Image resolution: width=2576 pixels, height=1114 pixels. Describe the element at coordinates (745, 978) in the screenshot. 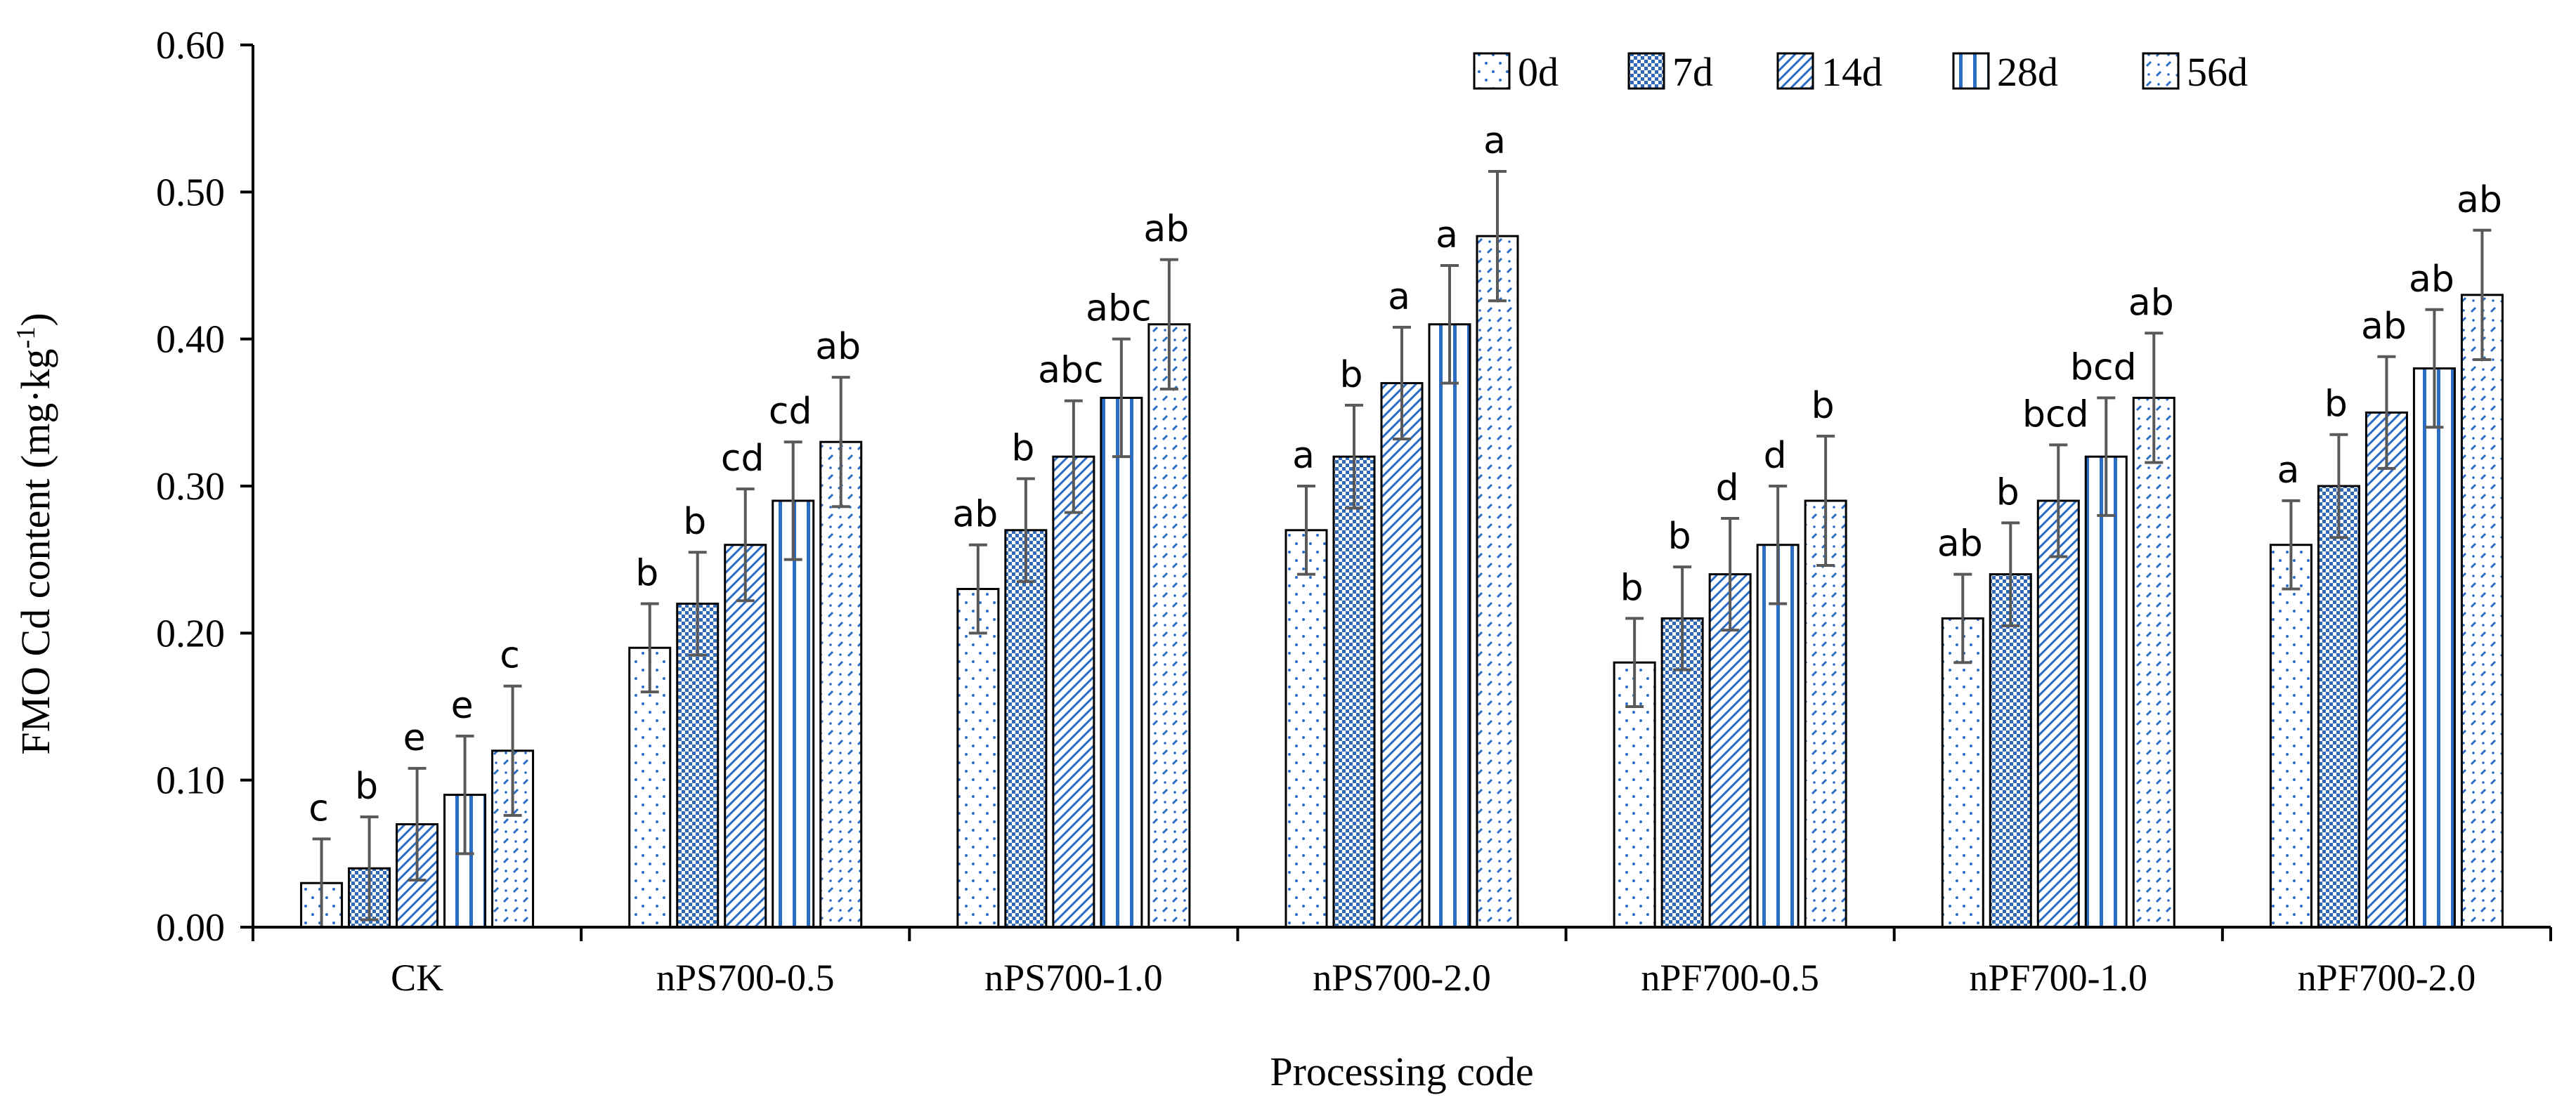

I see `x-tick-label: nPS700-0.5` at that location.